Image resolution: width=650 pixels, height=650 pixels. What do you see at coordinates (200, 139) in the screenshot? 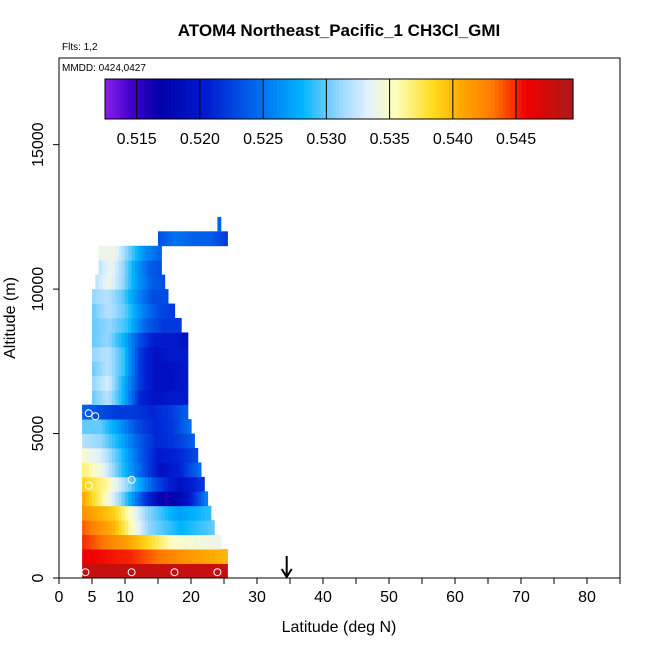
I see `colorbar-tick-label: 0.520` at bounding box center [200, 139].